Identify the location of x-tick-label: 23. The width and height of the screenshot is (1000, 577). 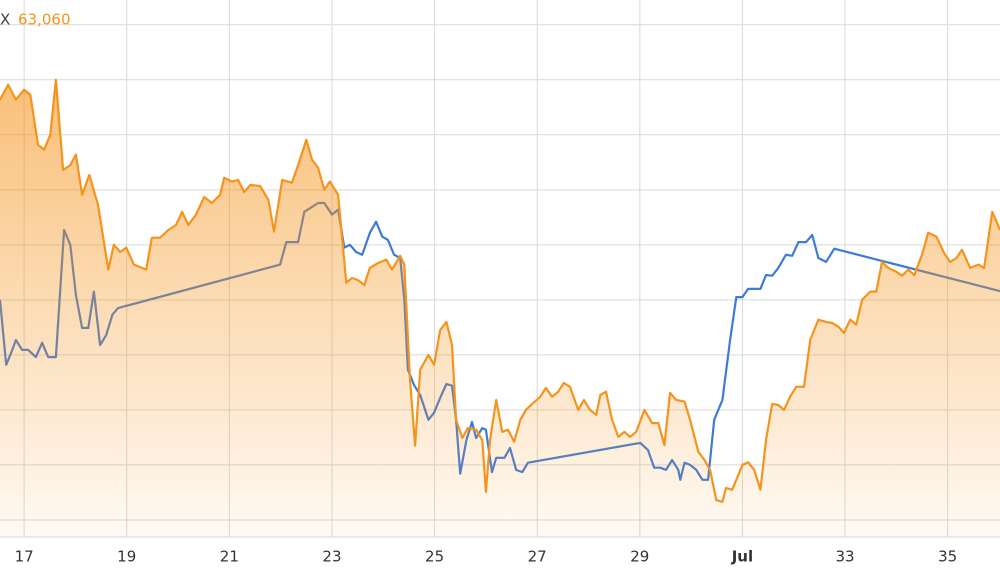
(331, 557).